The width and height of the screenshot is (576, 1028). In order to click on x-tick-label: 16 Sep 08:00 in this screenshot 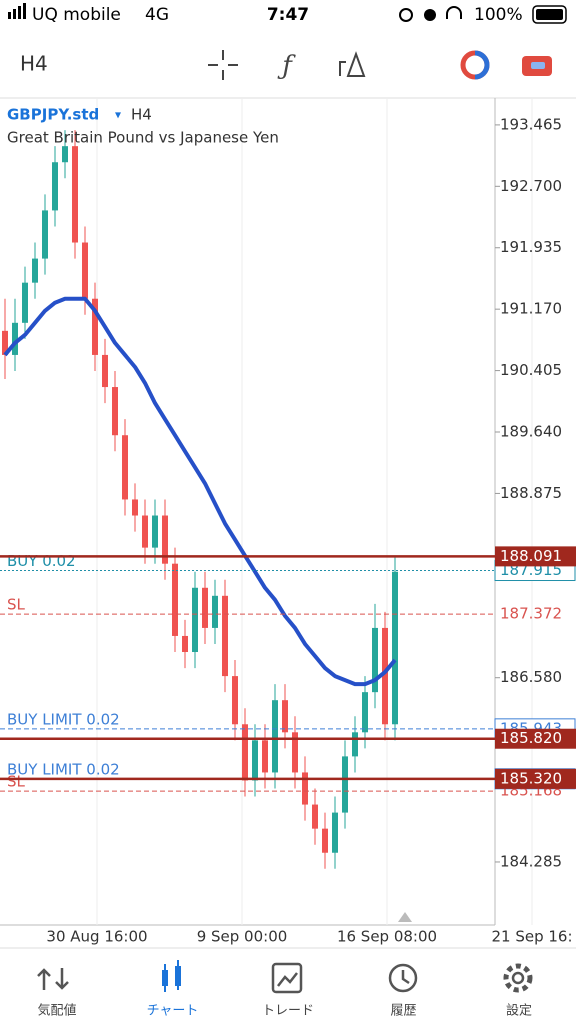, I will do `click(387, 937)`.